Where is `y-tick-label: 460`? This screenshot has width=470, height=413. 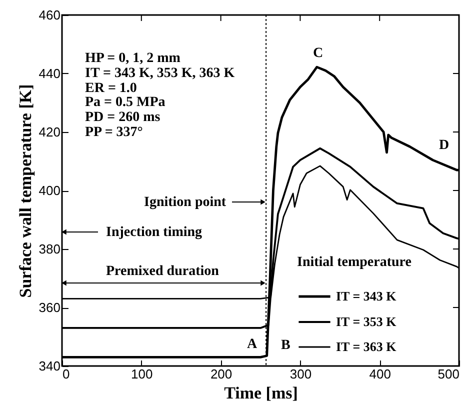
y-tick-label: 460 is located at coordinates (49, 15).